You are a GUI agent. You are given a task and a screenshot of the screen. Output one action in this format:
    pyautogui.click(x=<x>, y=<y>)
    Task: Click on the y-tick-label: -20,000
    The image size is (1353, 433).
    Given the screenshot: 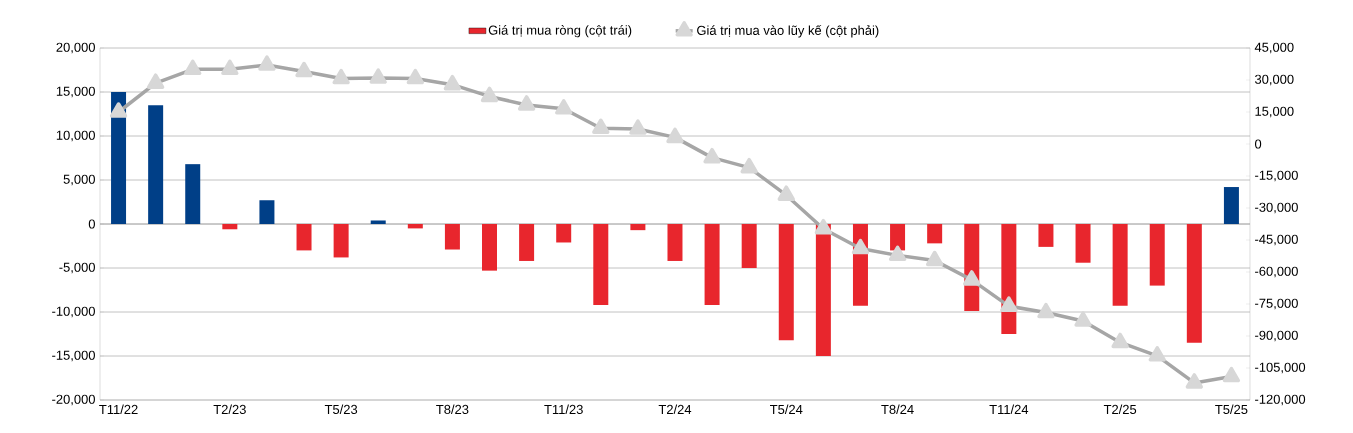 What is the action you would take?
    pyautogui.click(x=73, y=400)
    